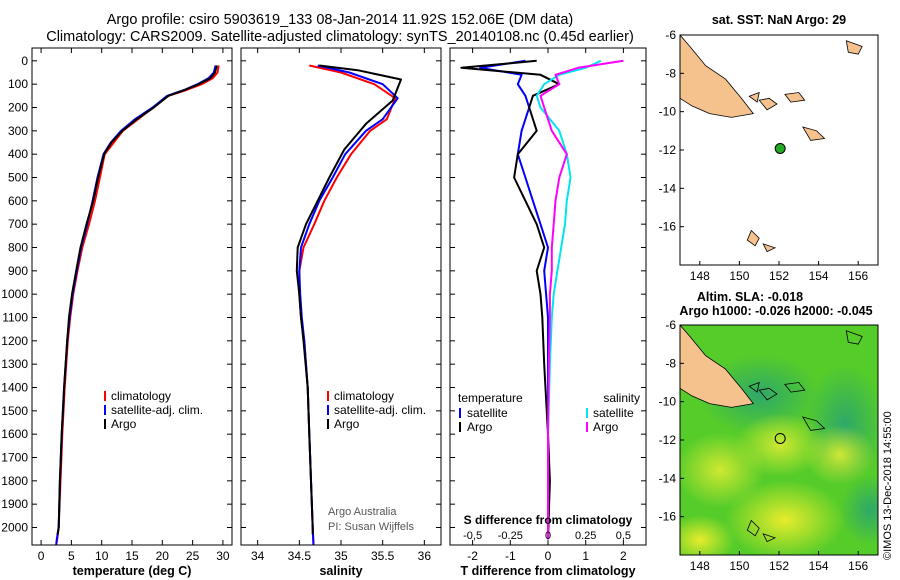  What do you see at coordinates (771, 144) in the screenshot?
I see `sst-map-content` at bounding box center [771, 144].